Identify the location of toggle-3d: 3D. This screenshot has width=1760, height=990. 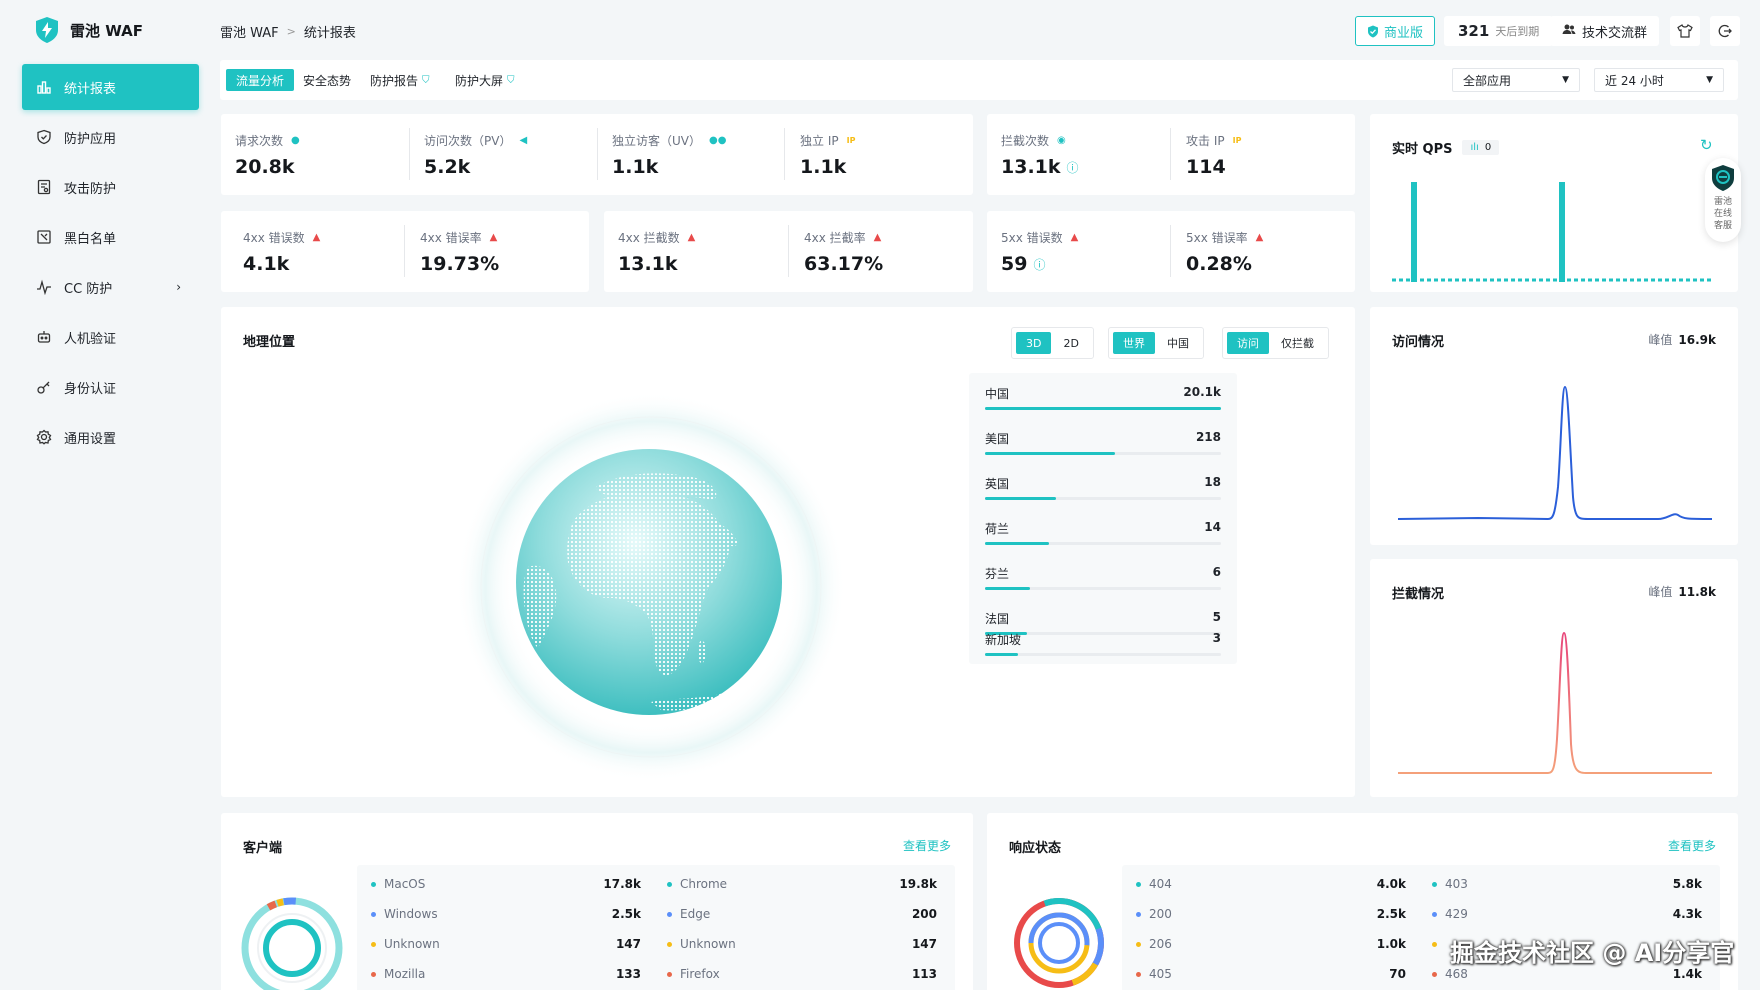
(1034, 343).